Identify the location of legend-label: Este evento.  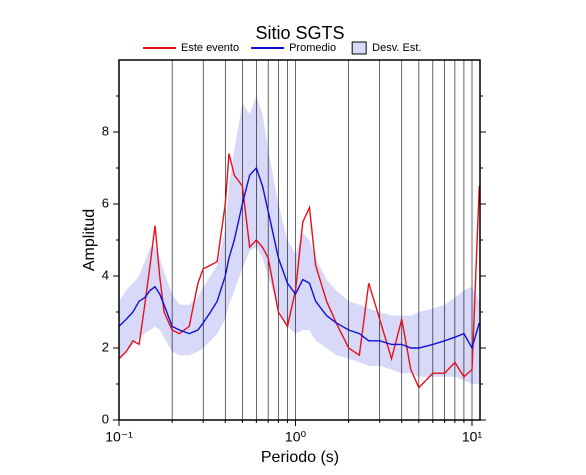
(210, 48).